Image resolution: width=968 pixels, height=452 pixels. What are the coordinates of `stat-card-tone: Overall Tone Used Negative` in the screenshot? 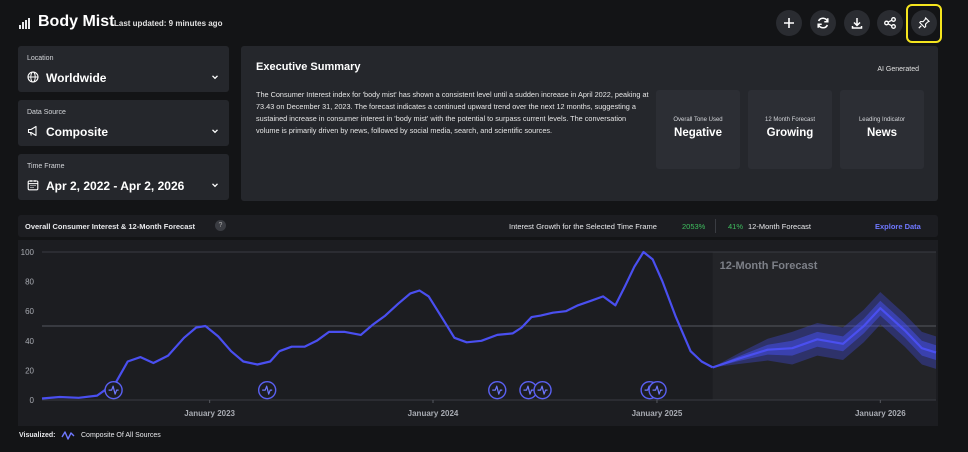 It's located at (698, 129).